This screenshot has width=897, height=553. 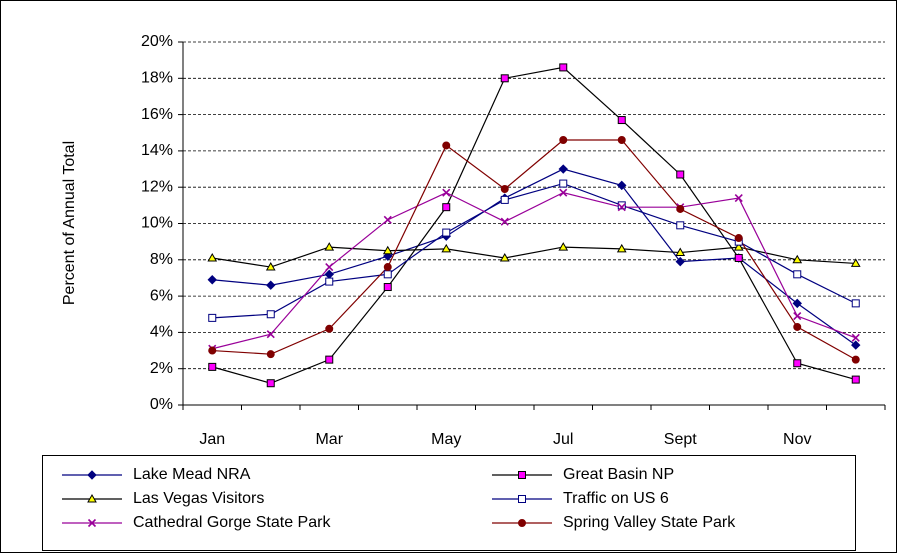 I want to click on legend-label: Lake Mead NRA, so click(x=192, y=474).